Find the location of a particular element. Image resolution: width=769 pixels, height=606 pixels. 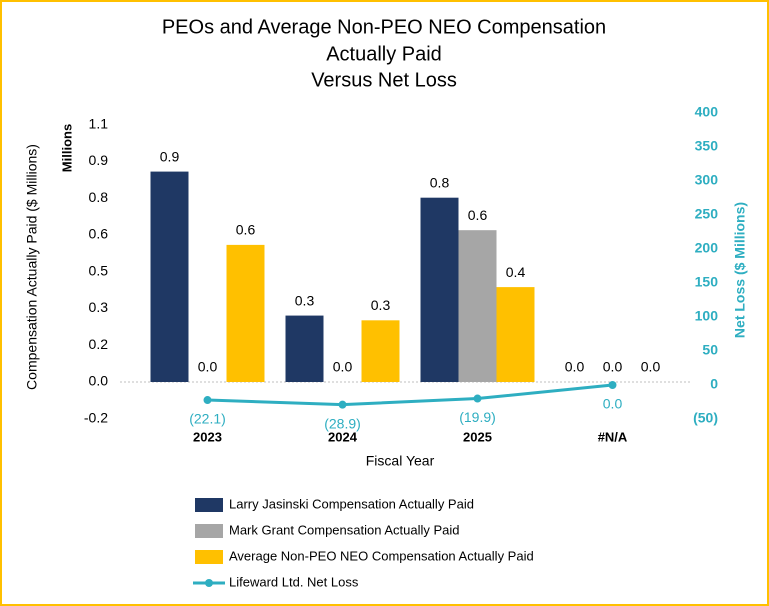

y2-axis-label: Net Loss ($ Millions) is located at coordinates (740, 270).